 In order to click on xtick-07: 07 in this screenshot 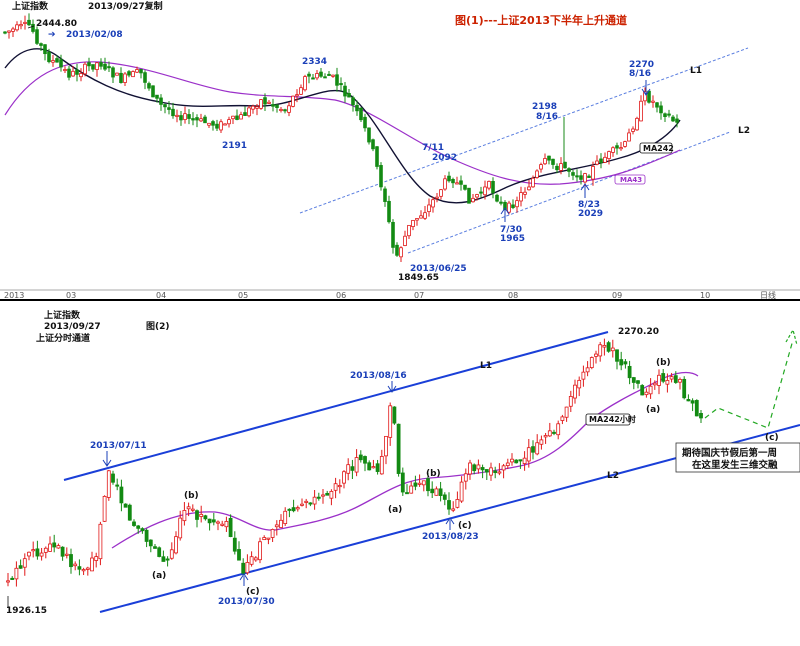, I will do `click(419, 295)`.